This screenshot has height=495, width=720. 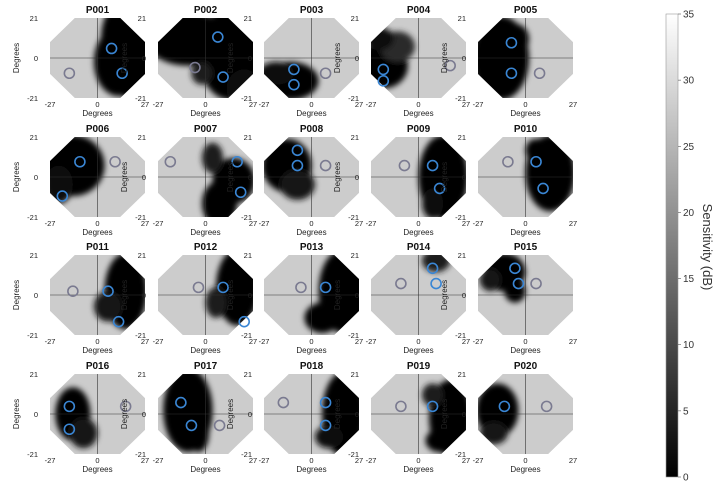 What do you see at coordinates (312, 129) in the screenshot?
I see `panel-title: P008` at bounding box center [312, 129].